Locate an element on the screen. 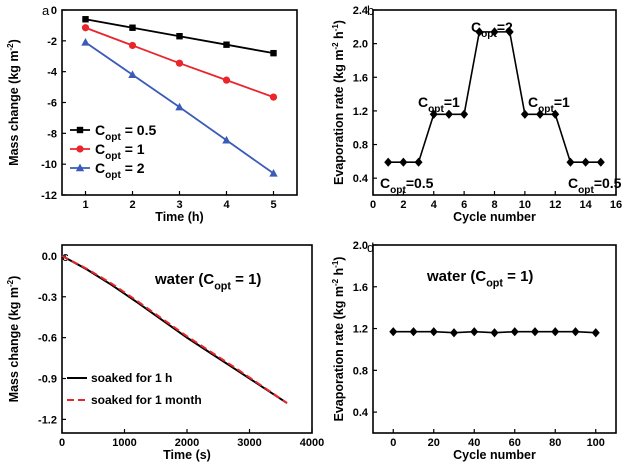  y-tick-label: 0 is located at coordinates (54, 11).